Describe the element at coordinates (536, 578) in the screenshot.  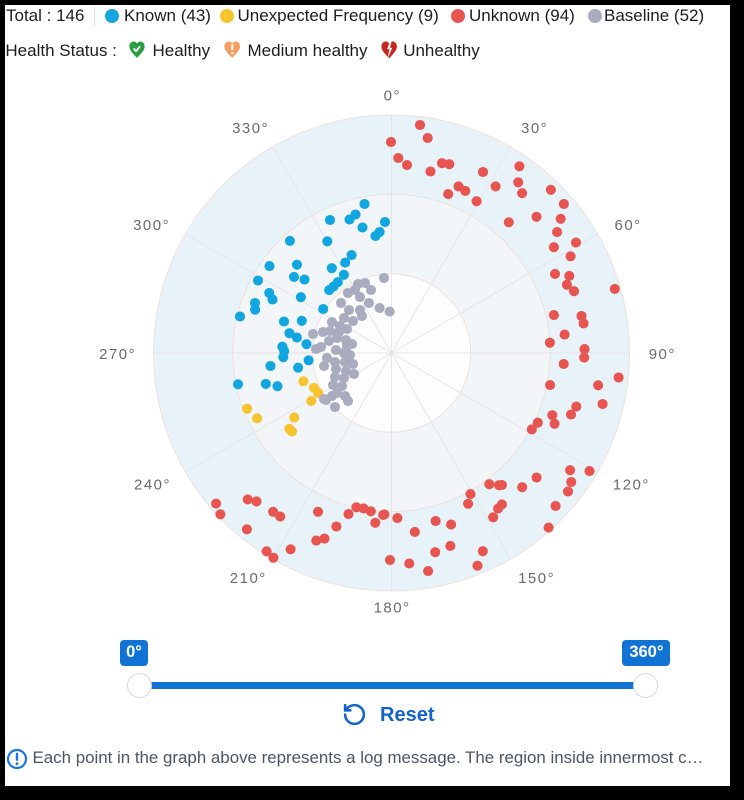
I see `svg-text: 150°` at that location.